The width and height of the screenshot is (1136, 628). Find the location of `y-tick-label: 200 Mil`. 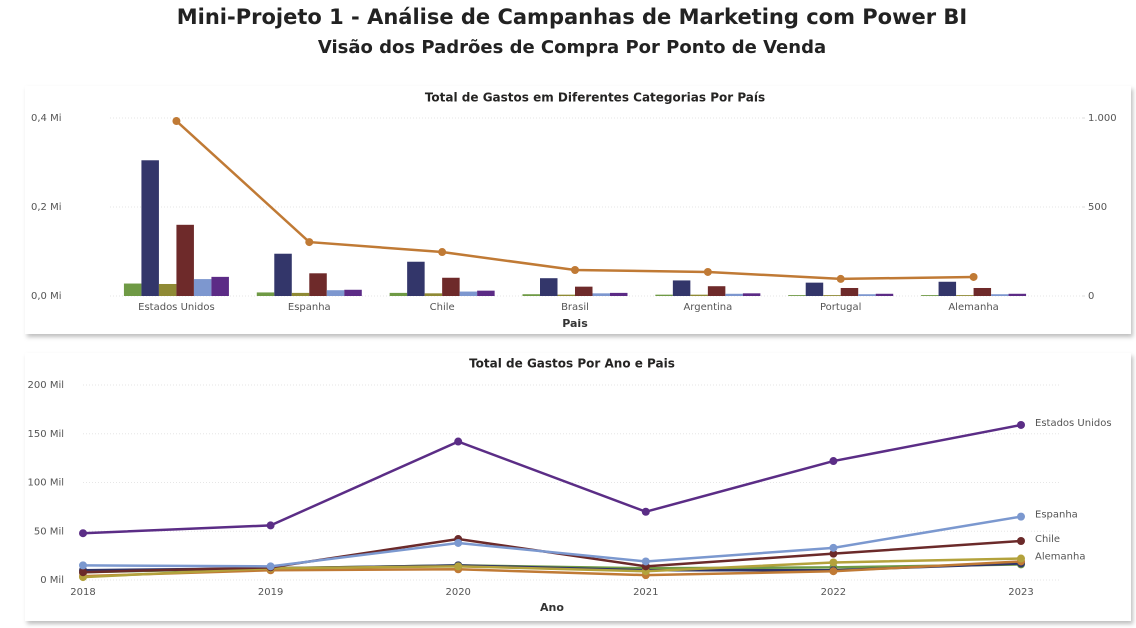

y-tick-label: 200 Mil is located at coordinates (46, 385).